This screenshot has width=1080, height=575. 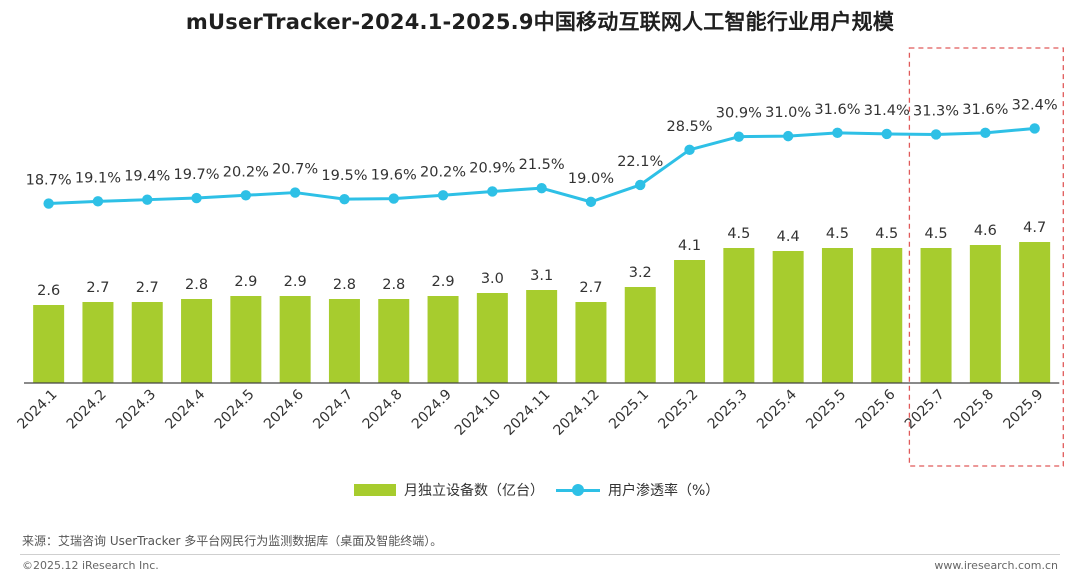 What do you see at coordinates (1024, 410) in the screenshot?
I see `x-tick-label-2025.9: 2025.9` at bounding box center [1024, 410].